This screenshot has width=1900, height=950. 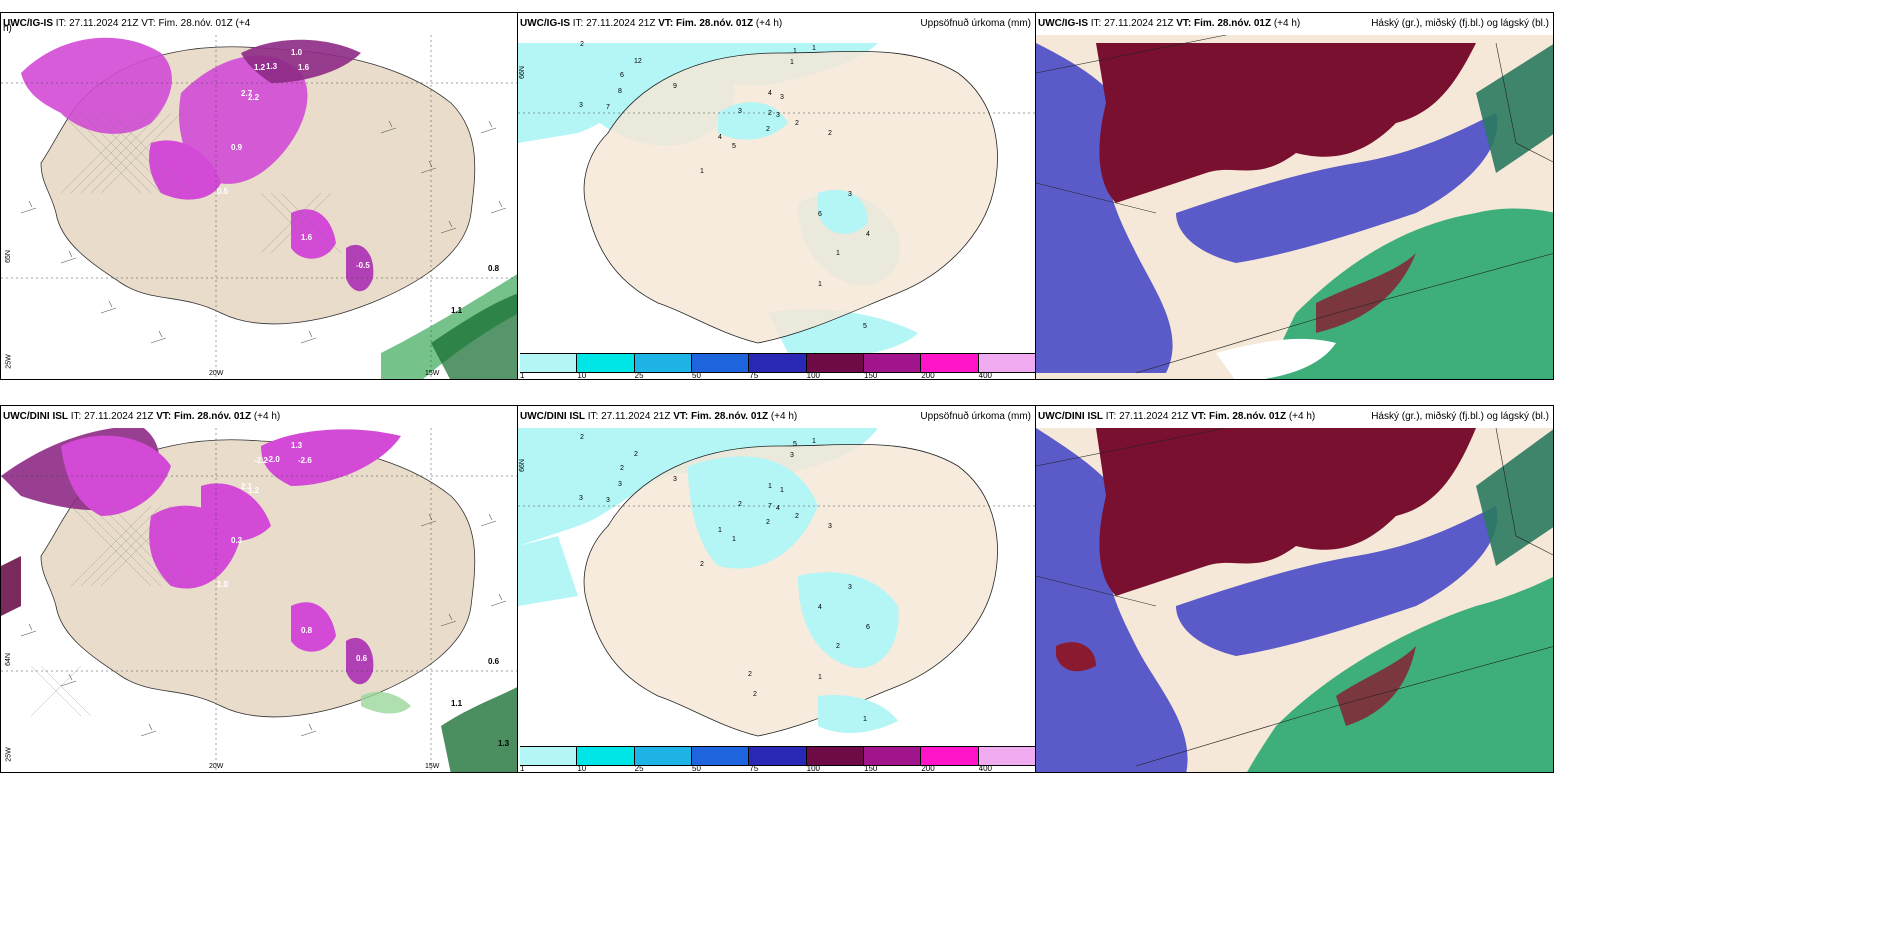 What do you see at coordinates (614, 23) in the screenshot?
I see `row1-precip-it: IT: 27.11.2024 21Z` at bounding box center [614, 23].